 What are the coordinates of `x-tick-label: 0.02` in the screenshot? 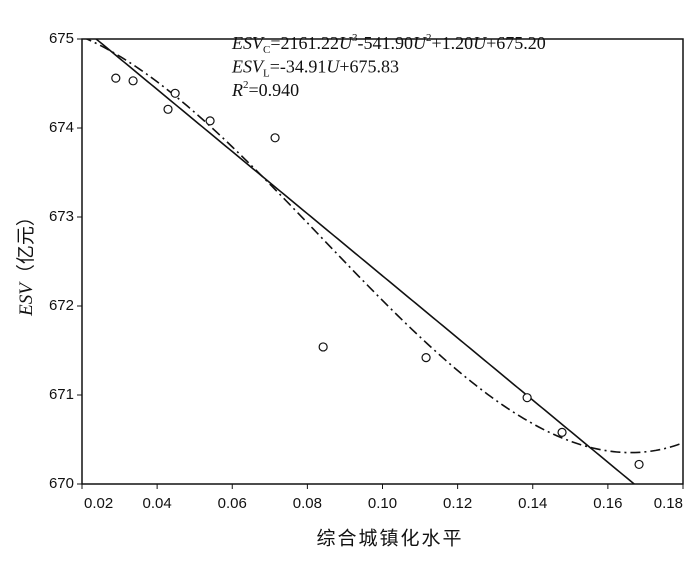 It's located at (98, 503).